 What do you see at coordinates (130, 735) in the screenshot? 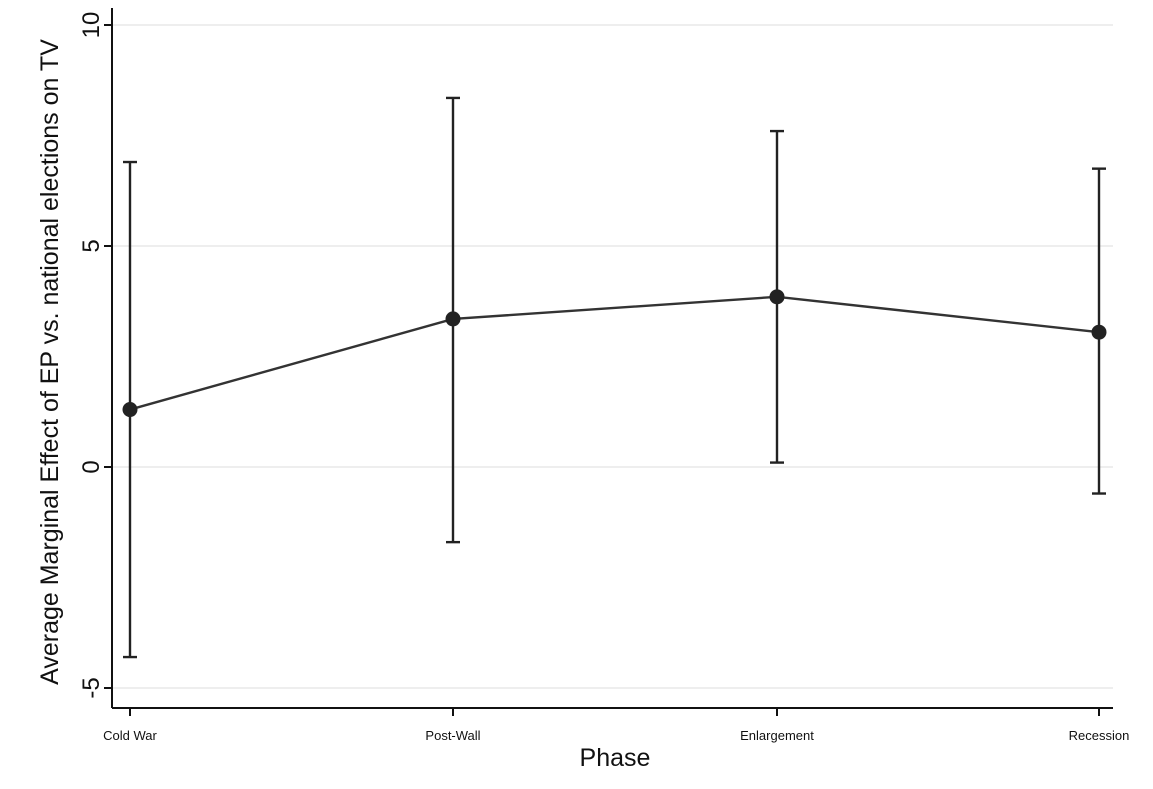
I see `x-tick-label: Cold War` at bounding box center [130, 735].